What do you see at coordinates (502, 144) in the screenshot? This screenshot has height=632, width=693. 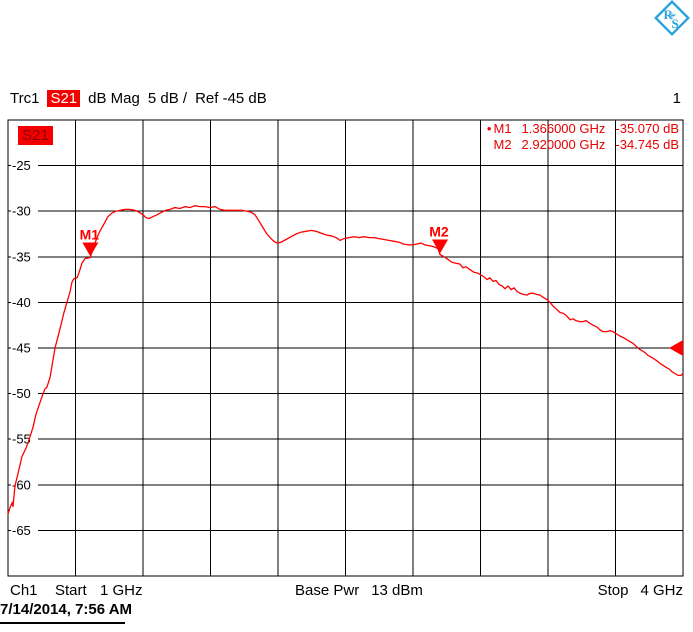 I see `marker-name: M2` at bounding box center [502, 144].